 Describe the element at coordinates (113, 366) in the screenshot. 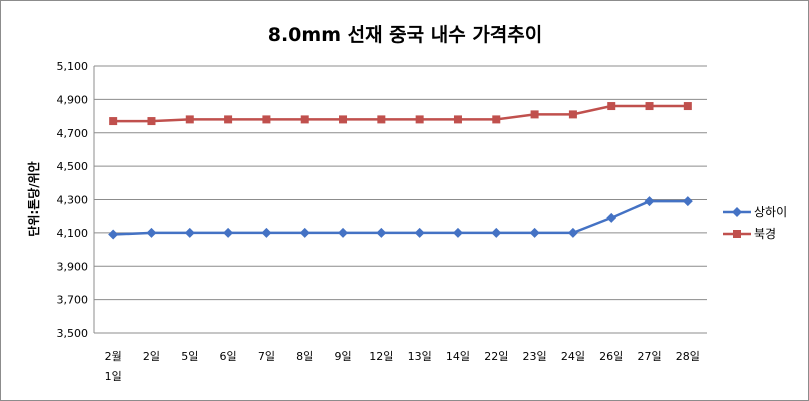

I see `x-tick-label: 2월 1일` at that location.